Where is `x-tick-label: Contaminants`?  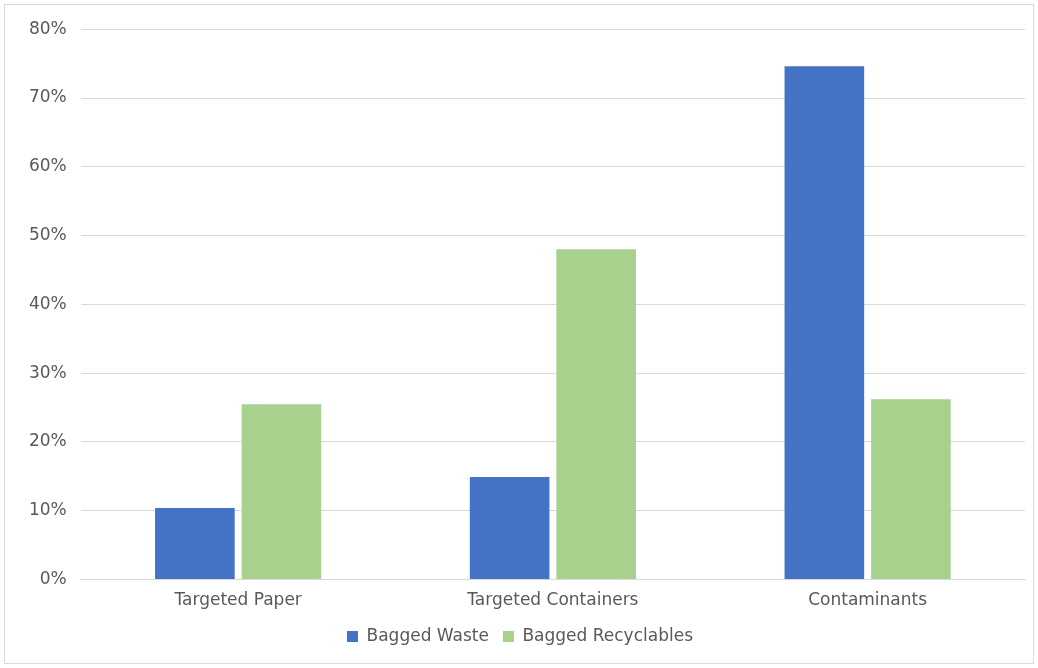 x-tick-label: Contaminants is located at coordinates (868, 599).